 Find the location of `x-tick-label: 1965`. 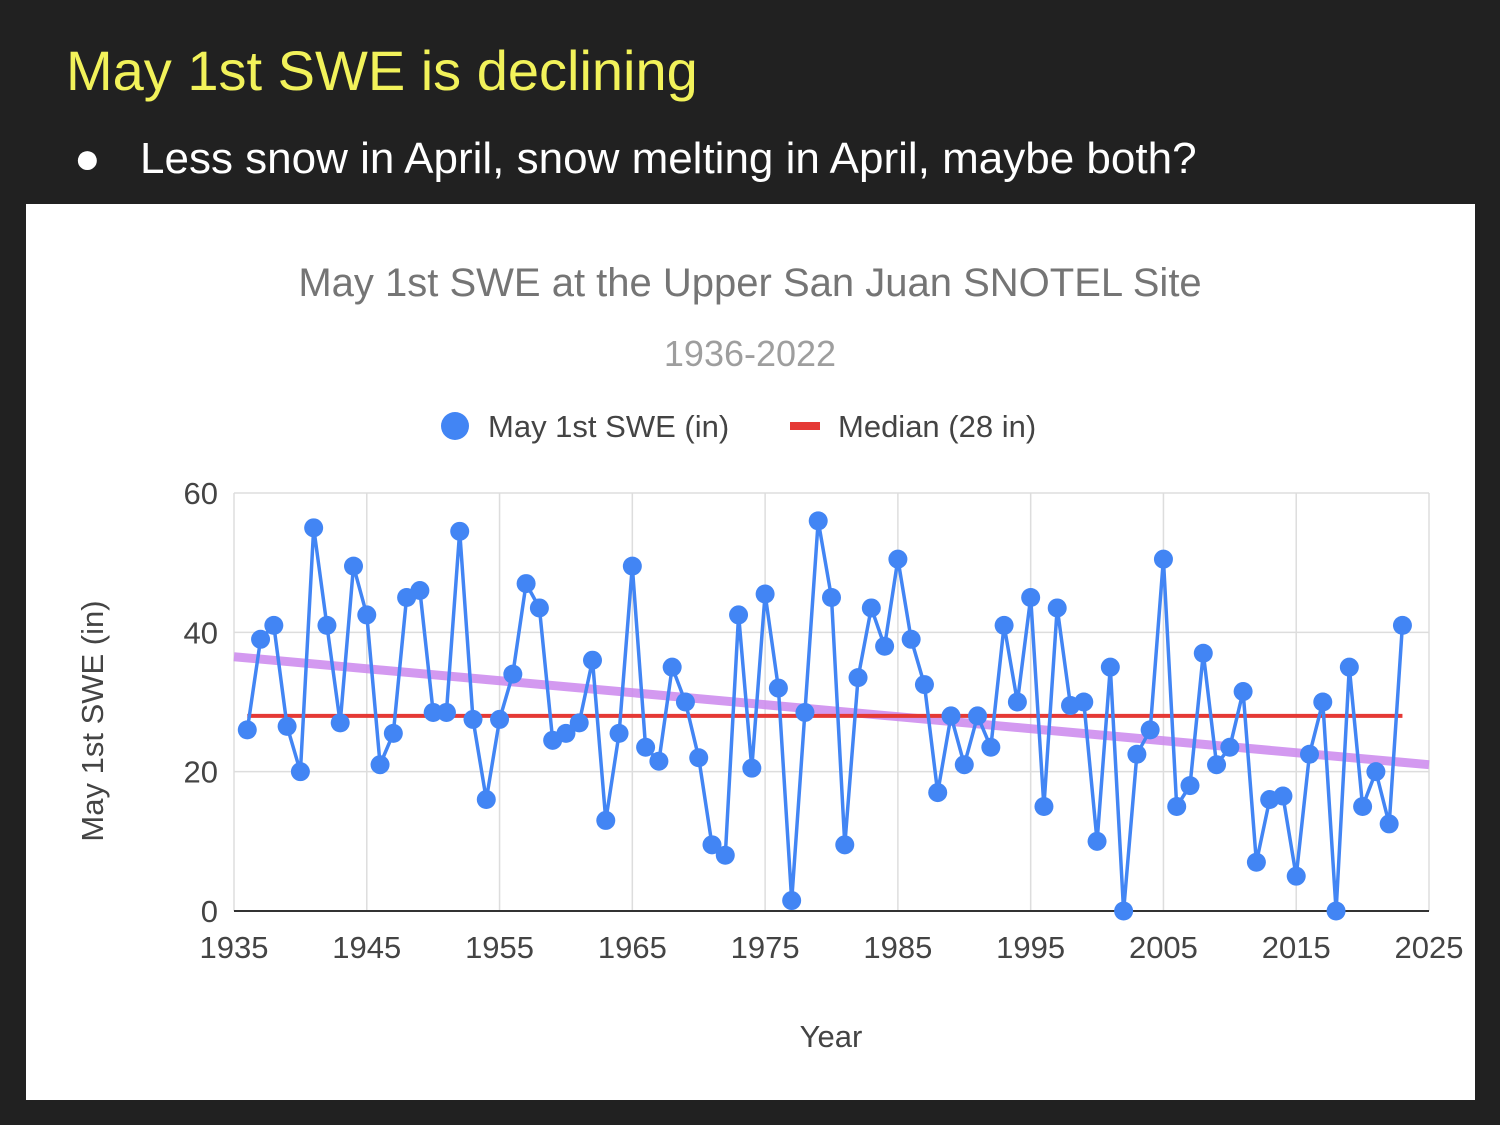

x-tick-label: 1965 is located at coordinates (632, 947).